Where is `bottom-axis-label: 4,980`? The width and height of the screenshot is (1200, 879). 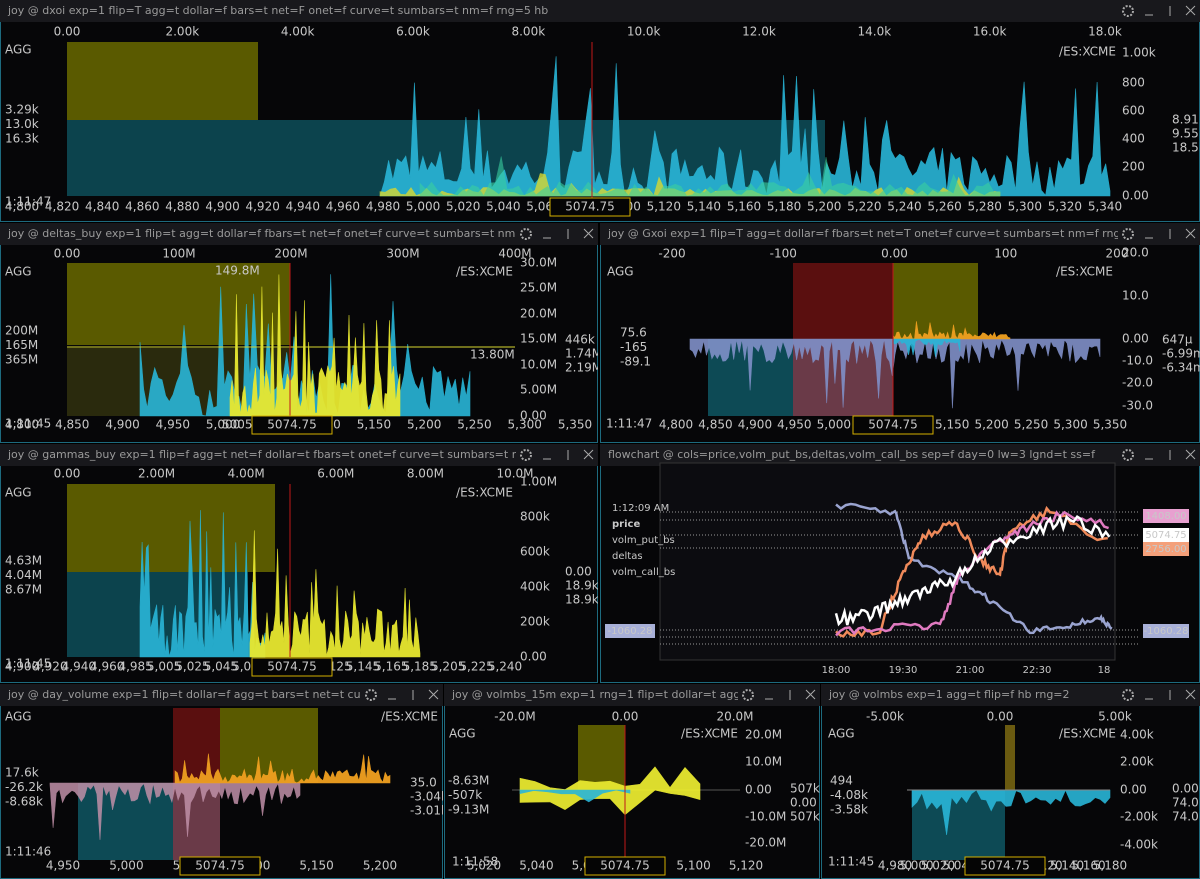
bottom-axis-label: 4,980 is located at coordinates (895, 866).